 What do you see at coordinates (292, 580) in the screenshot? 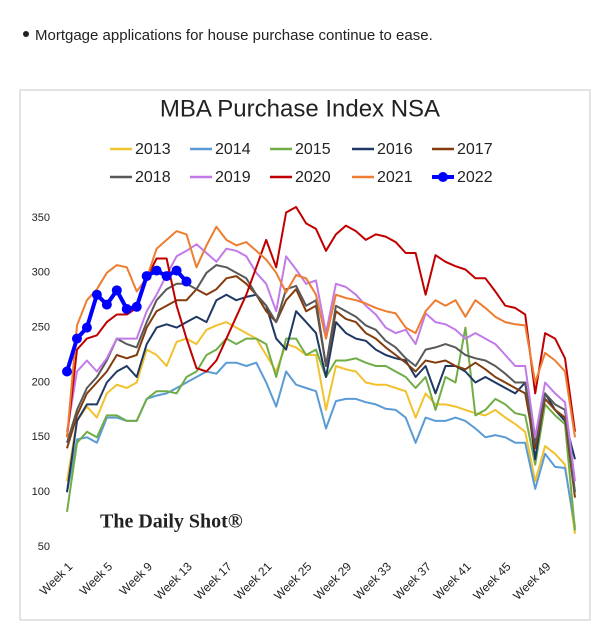
I see `x-tick-label: Week 25` at bounding box center [292, 580].